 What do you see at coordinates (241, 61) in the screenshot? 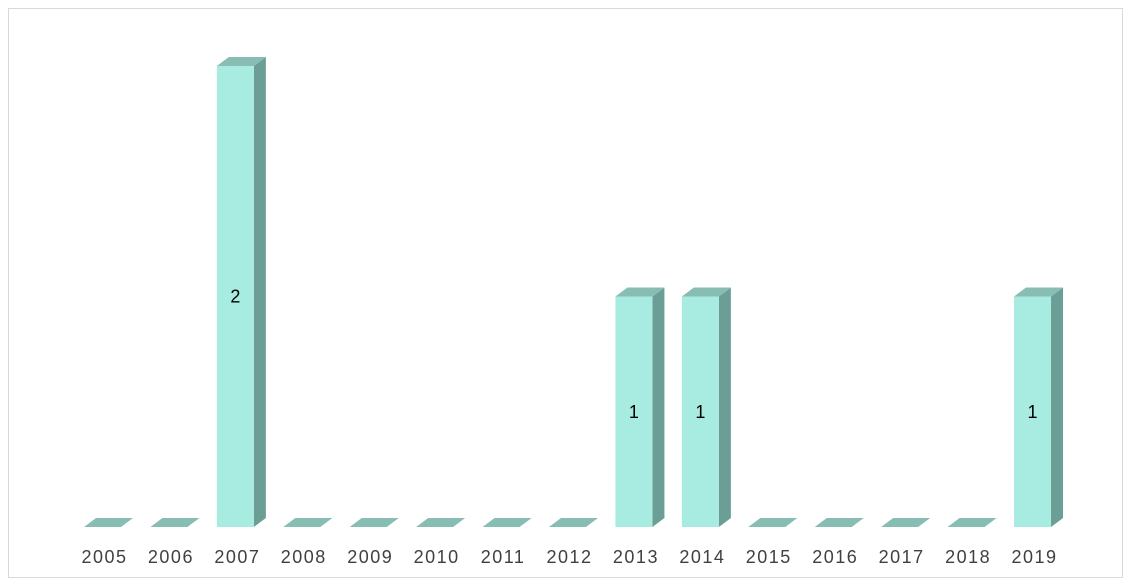
I see `bar-top-2007` at bounding box center [241, 61].